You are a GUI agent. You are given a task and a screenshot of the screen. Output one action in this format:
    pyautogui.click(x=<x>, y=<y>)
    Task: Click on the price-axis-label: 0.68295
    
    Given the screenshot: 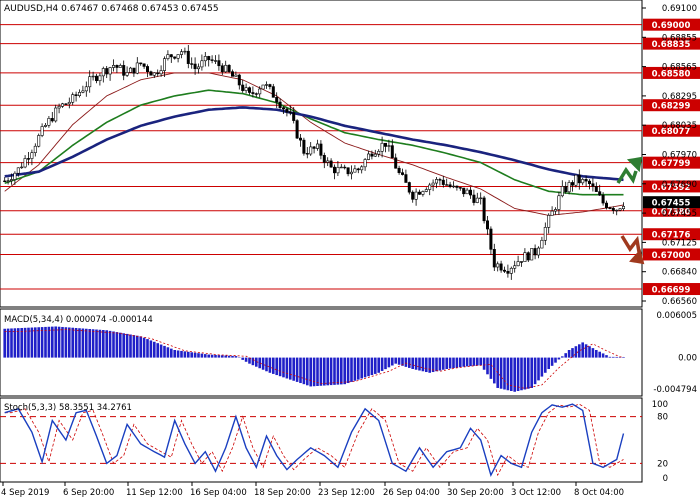 What is the action you would take?
    pyautogui.click(x=679, y=97)
    